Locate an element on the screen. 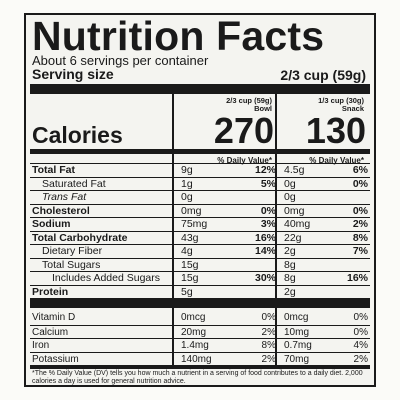 This screenshot has width=400, height=400. dv-snack: 4% is located at coordinates (360, 345).